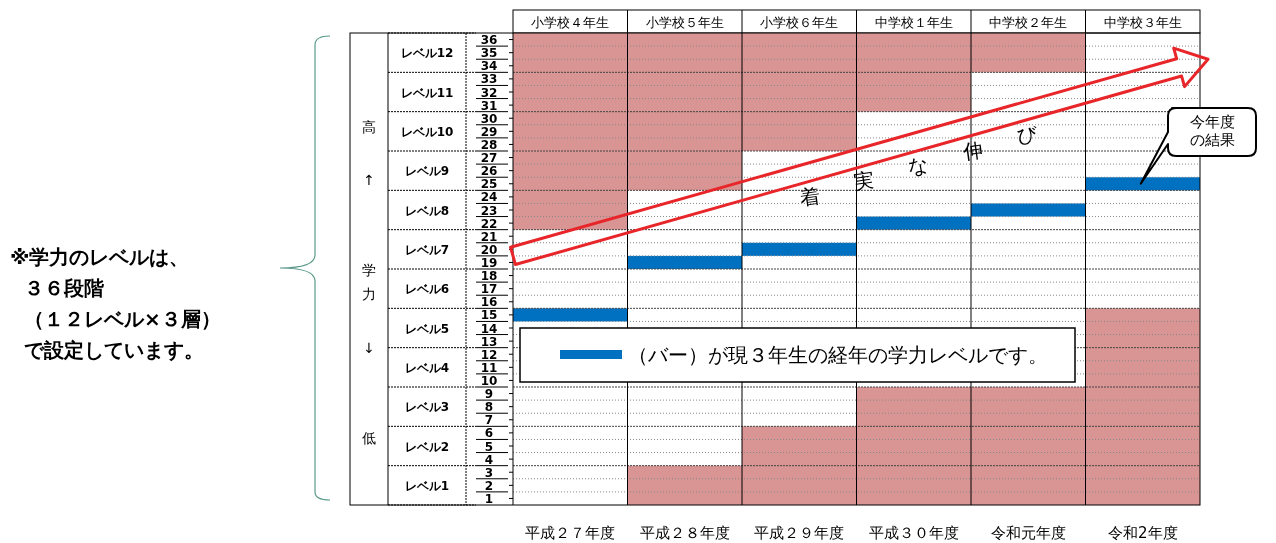 The image size is (1276, 543). Describe the element at coordinates (489, 433) in the screenshot. I see `y-tick-label: 6` at that location.